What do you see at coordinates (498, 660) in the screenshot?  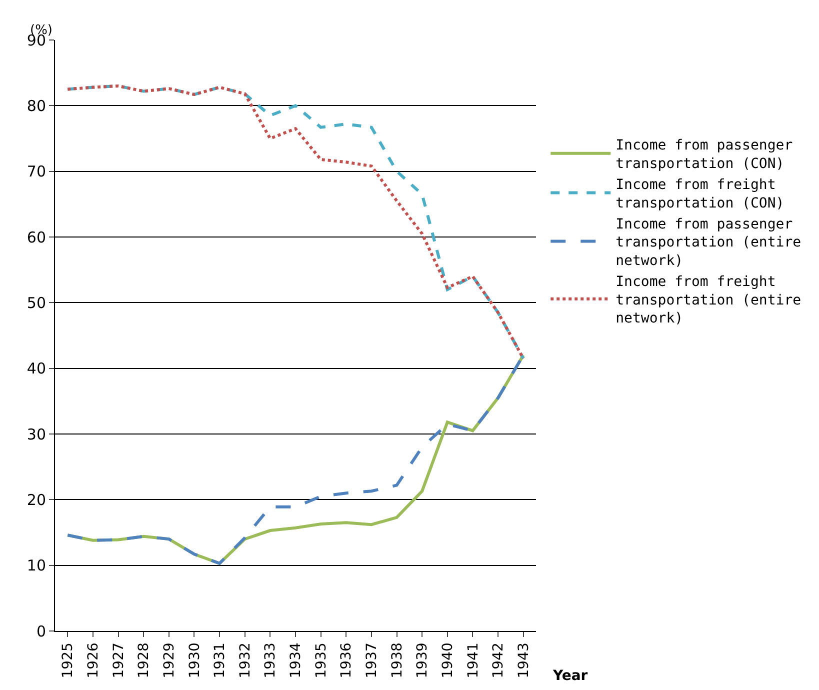 I see `x-tick-label: 1942` at bounding box center [498, 660].